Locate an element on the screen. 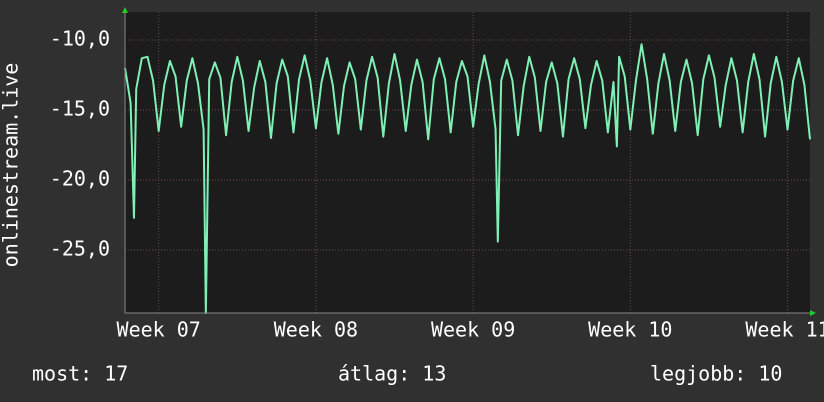 The image size is (824, 402). x-tick-label: Week 10 is located at coordinates (630, 330).